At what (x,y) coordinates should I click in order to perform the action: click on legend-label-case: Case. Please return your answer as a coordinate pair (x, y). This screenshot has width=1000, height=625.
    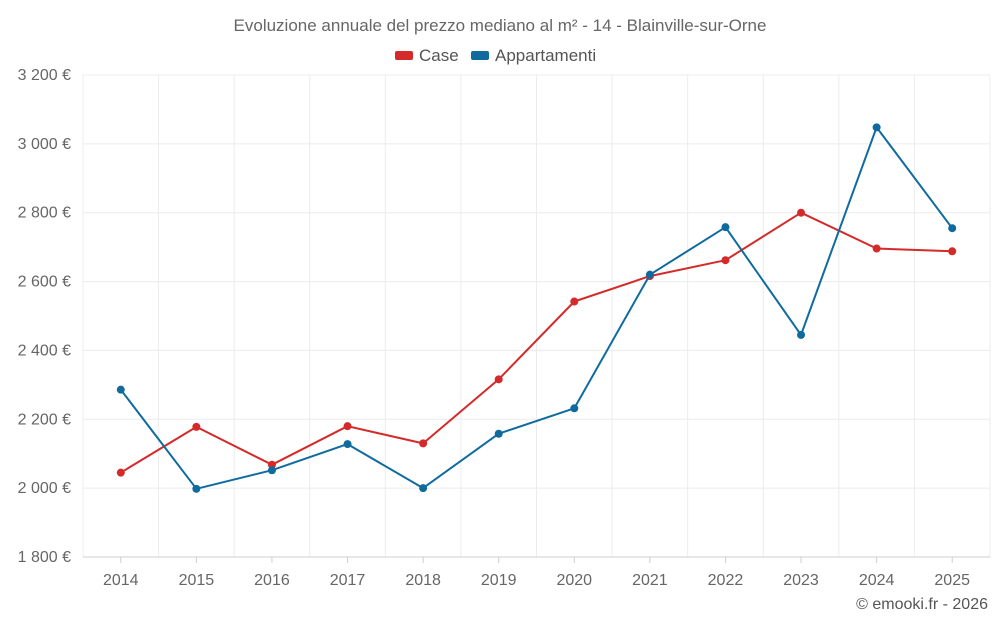
    Looking at the image, I should click on (439, 55).